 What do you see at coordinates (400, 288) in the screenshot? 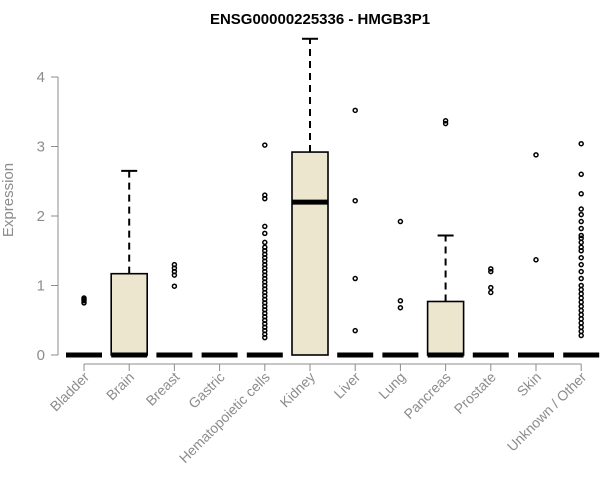
I see `box-lung` at bounding box center [400, 288].